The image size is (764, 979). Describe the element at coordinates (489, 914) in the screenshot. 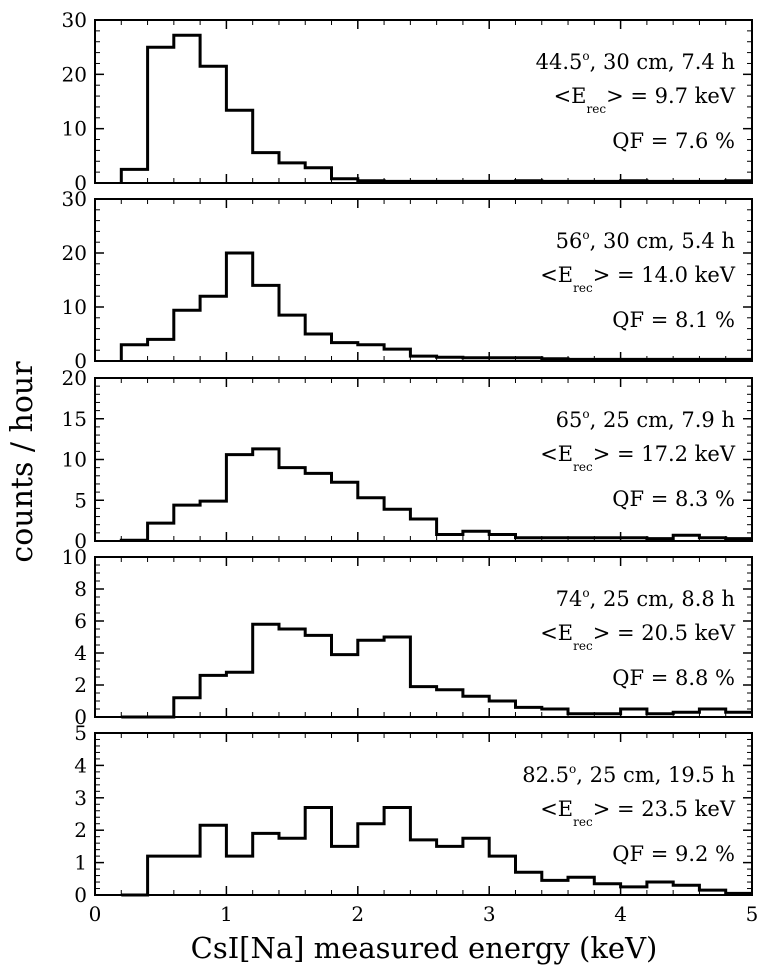

I see `x-tick-label: 3` at that location.